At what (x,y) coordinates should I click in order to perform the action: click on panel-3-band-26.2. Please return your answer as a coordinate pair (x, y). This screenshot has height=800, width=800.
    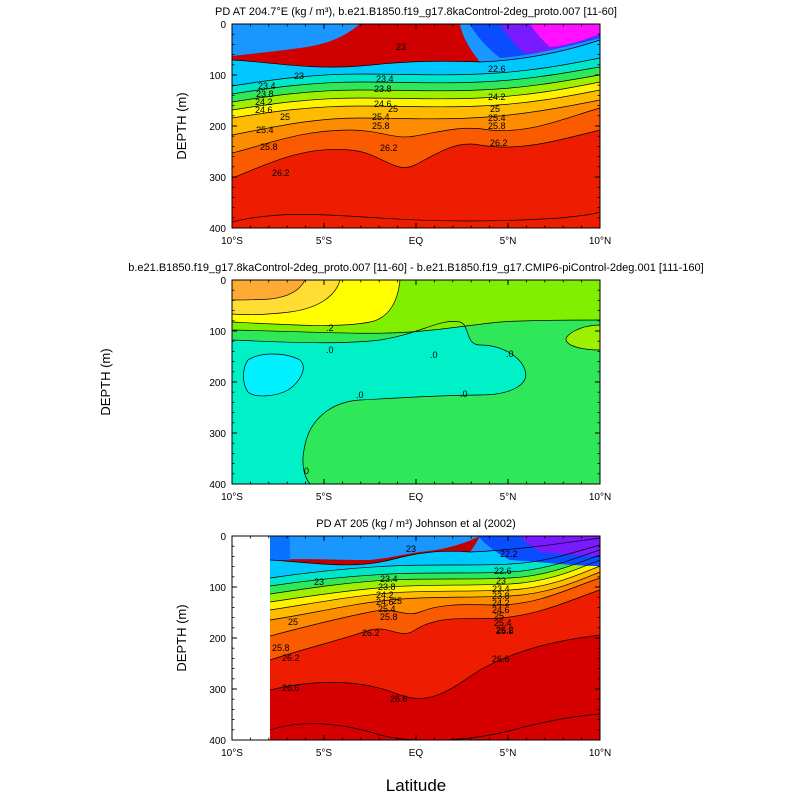
    Looking at the image, I should click on (435, 644).